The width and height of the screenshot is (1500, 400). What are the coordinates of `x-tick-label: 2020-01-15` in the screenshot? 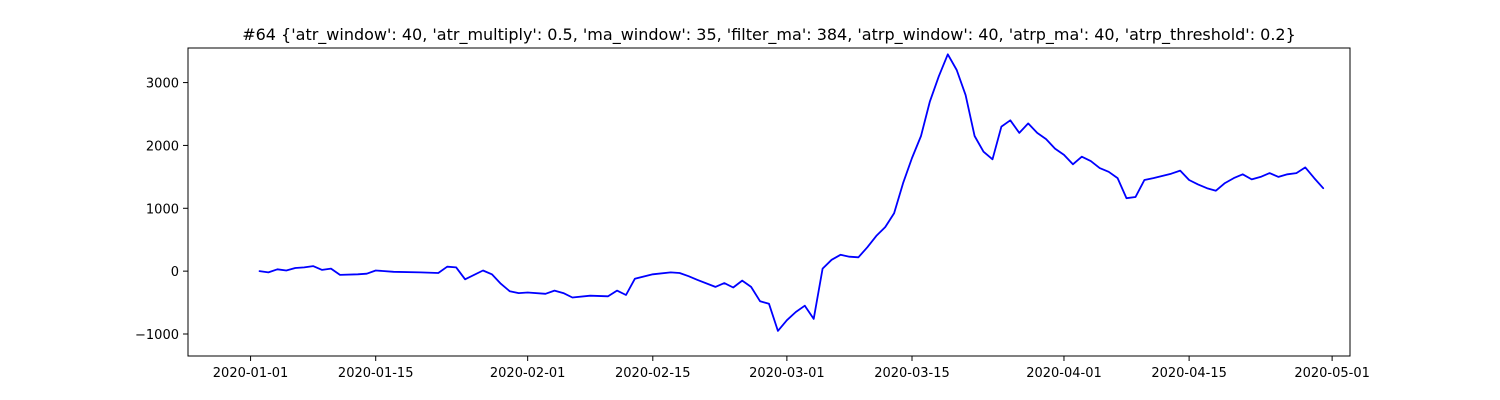 It's located at (376, 373).